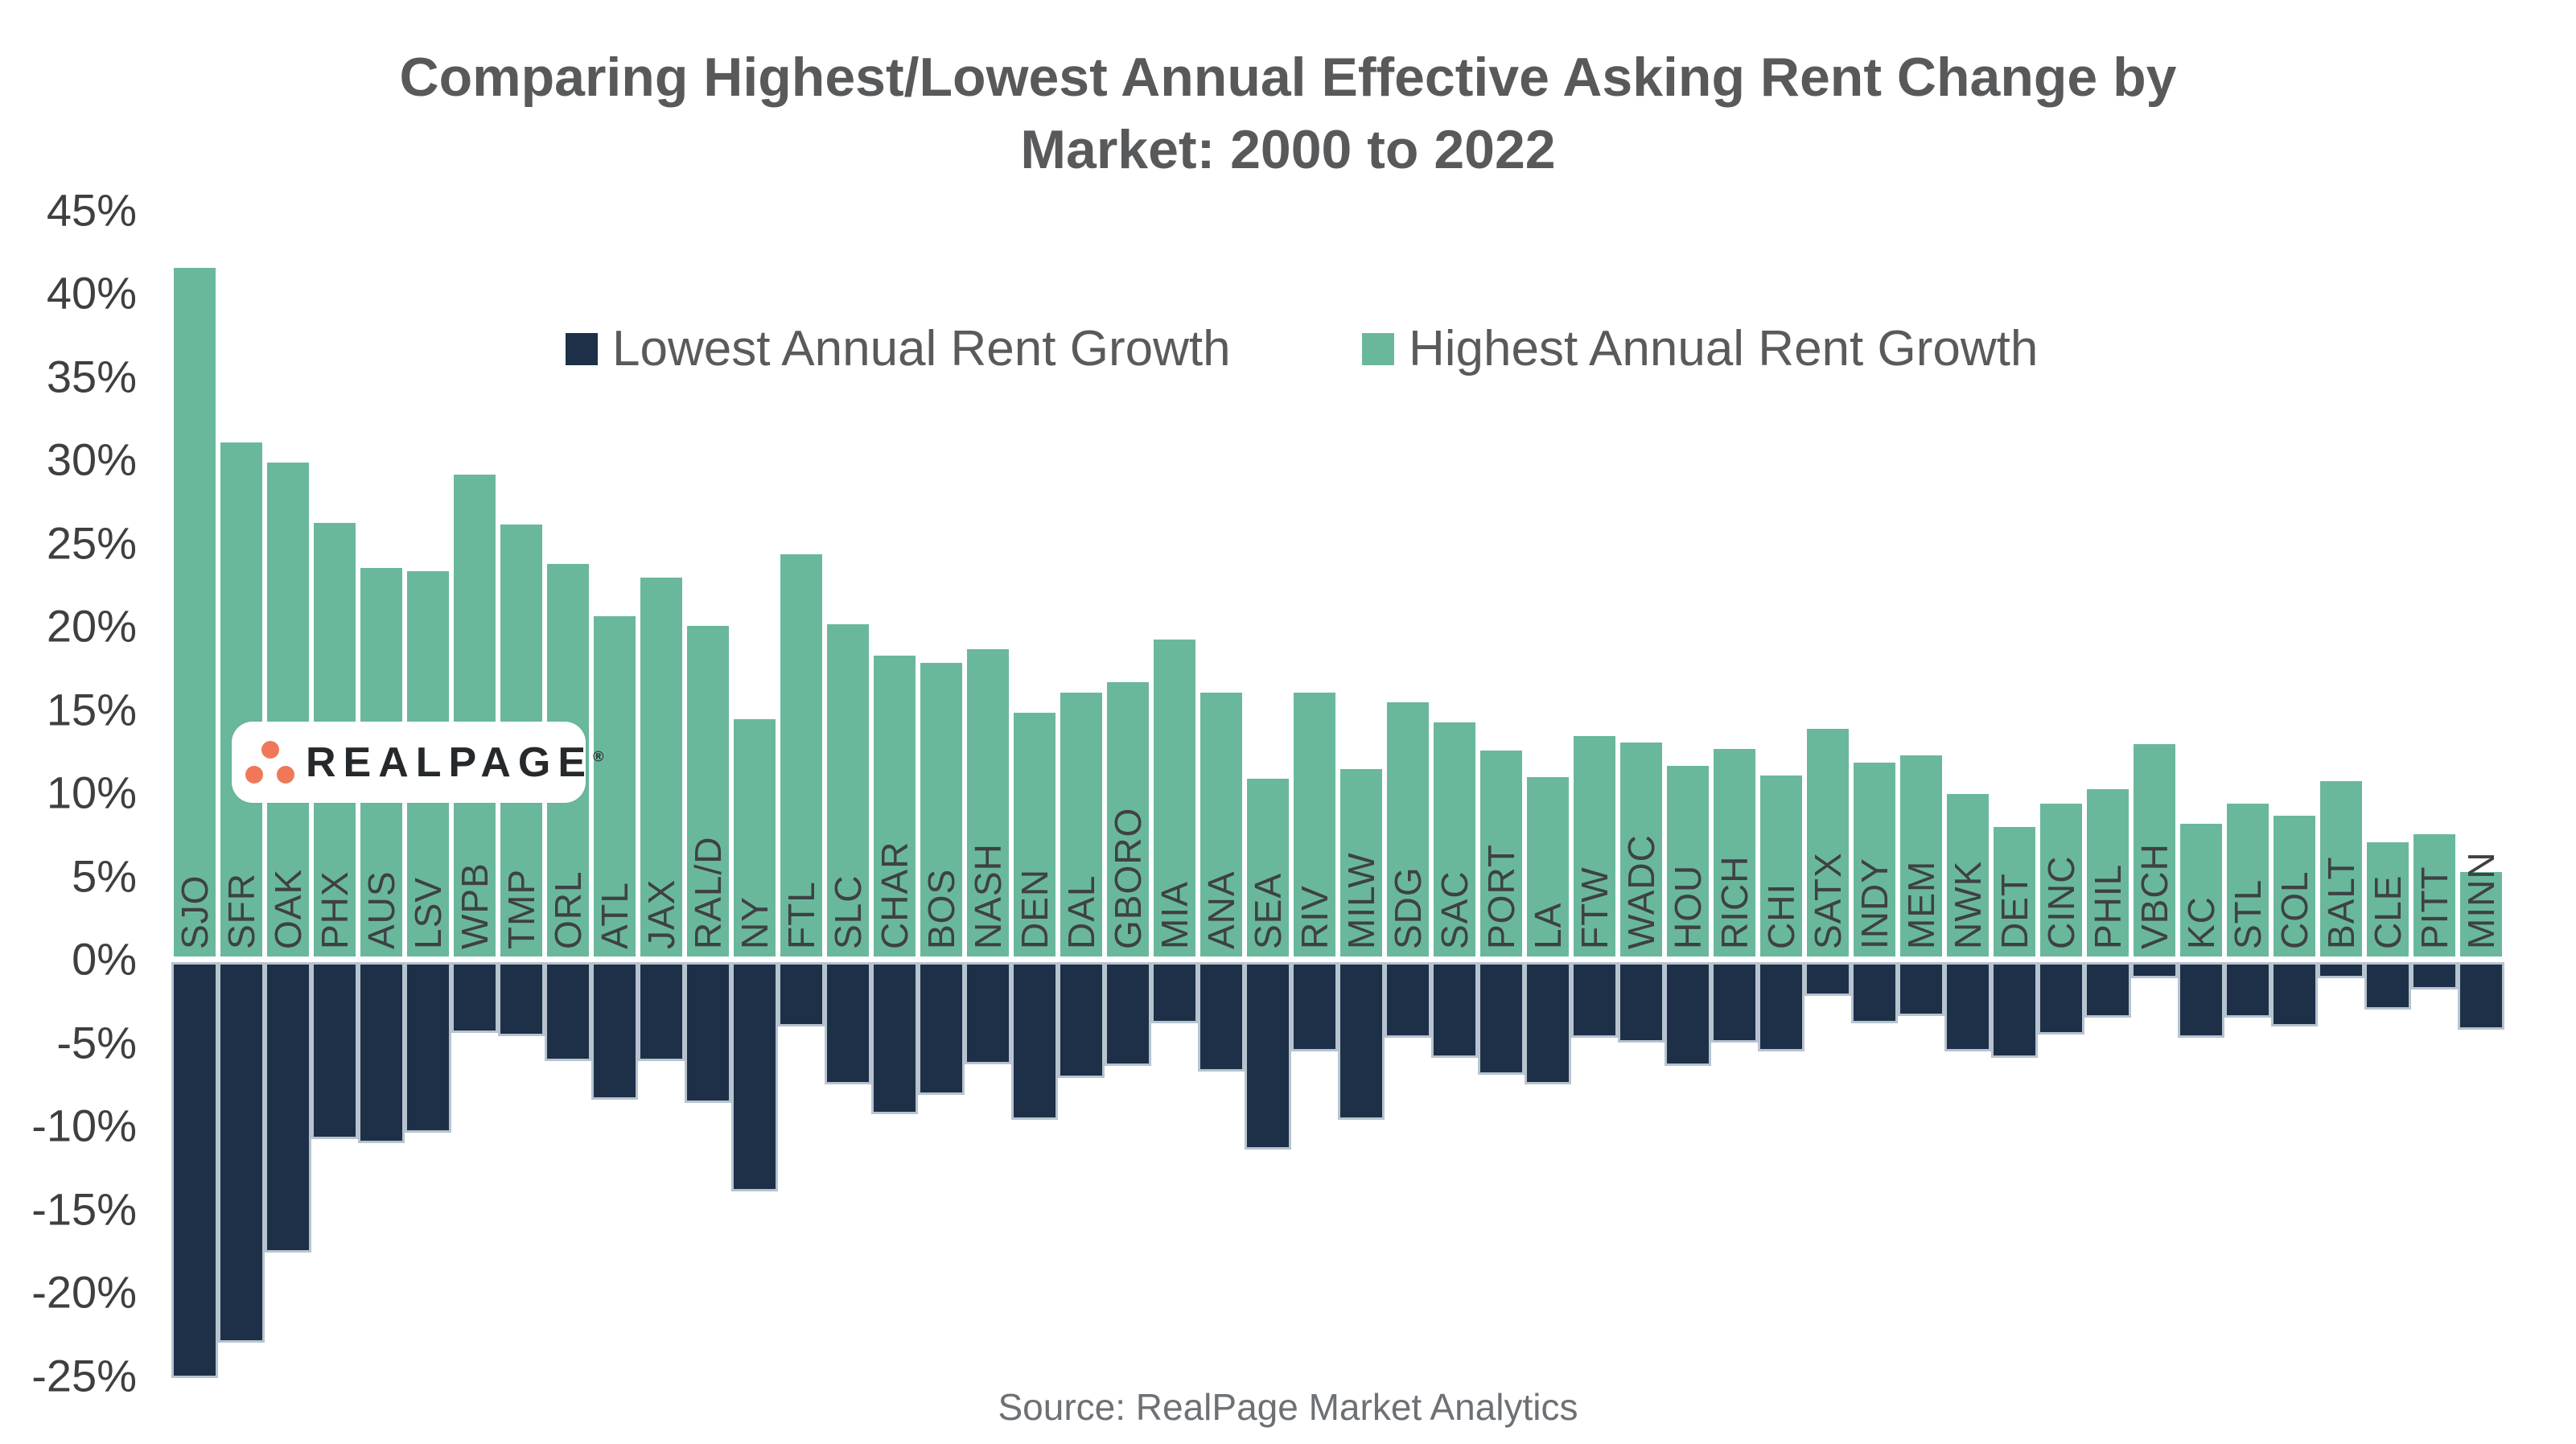 Image resolution: width=2576 pixels, height=1444 pixels. I want to click on bar-lowest-HOU, so click(1688, 1014).